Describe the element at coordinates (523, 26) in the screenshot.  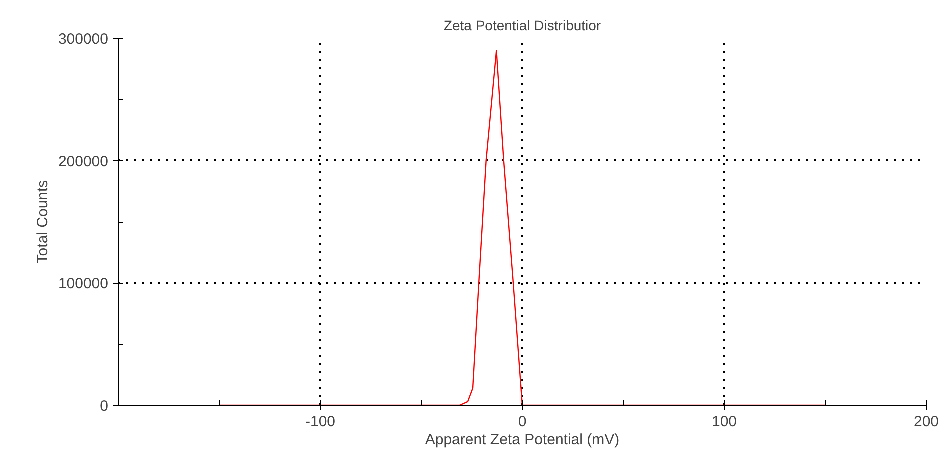
I see `chart-title: Zeta Potential Distributior` at that location.